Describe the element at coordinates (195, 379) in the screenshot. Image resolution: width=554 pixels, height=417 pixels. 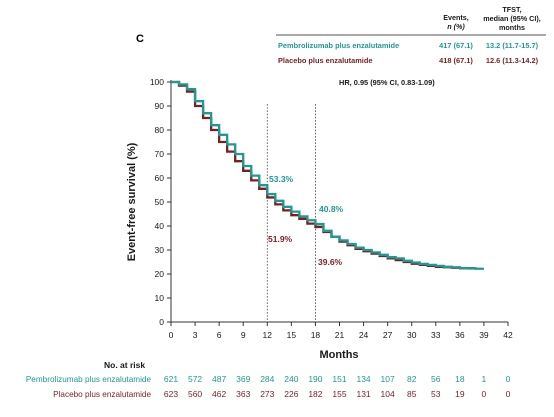
I see `at-risk-pembro-value: 572` at that location.